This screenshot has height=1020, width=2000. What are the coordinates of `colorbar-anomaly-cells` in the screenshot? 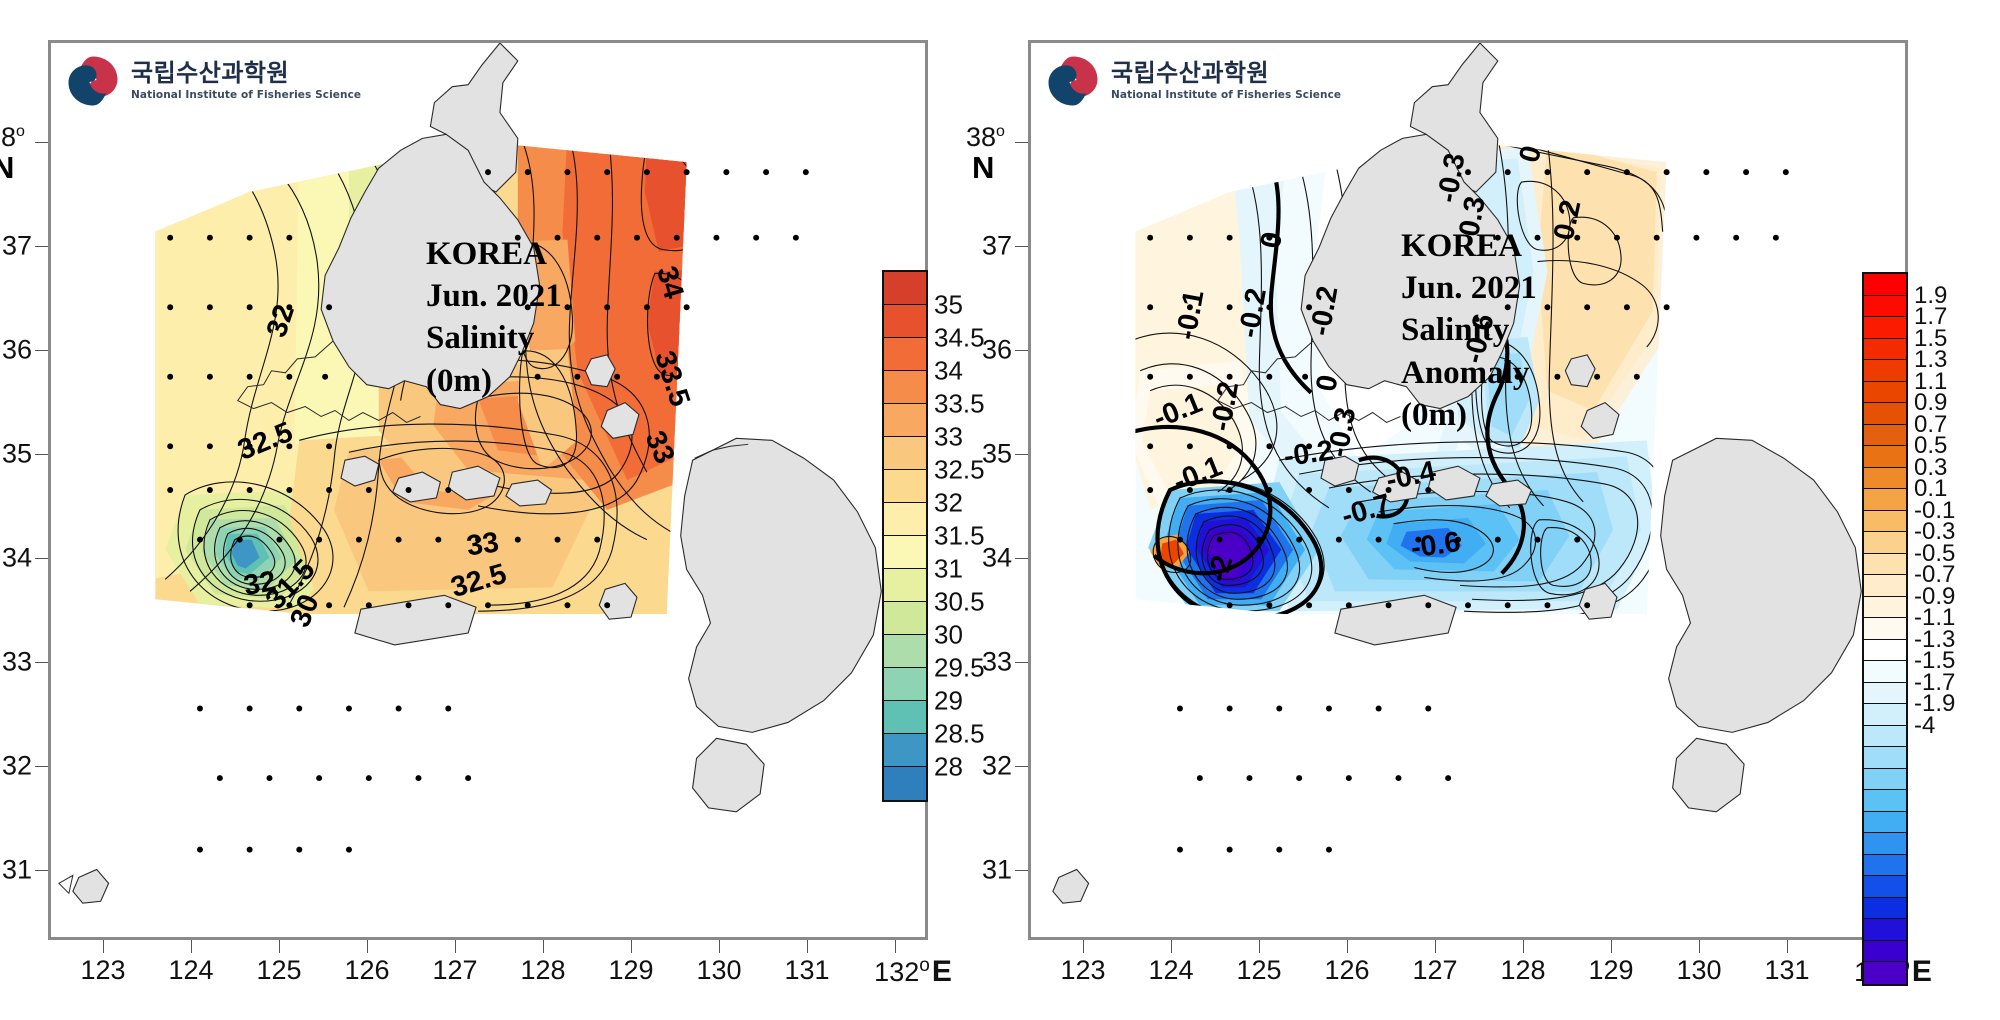 It's located at (1885, 629).